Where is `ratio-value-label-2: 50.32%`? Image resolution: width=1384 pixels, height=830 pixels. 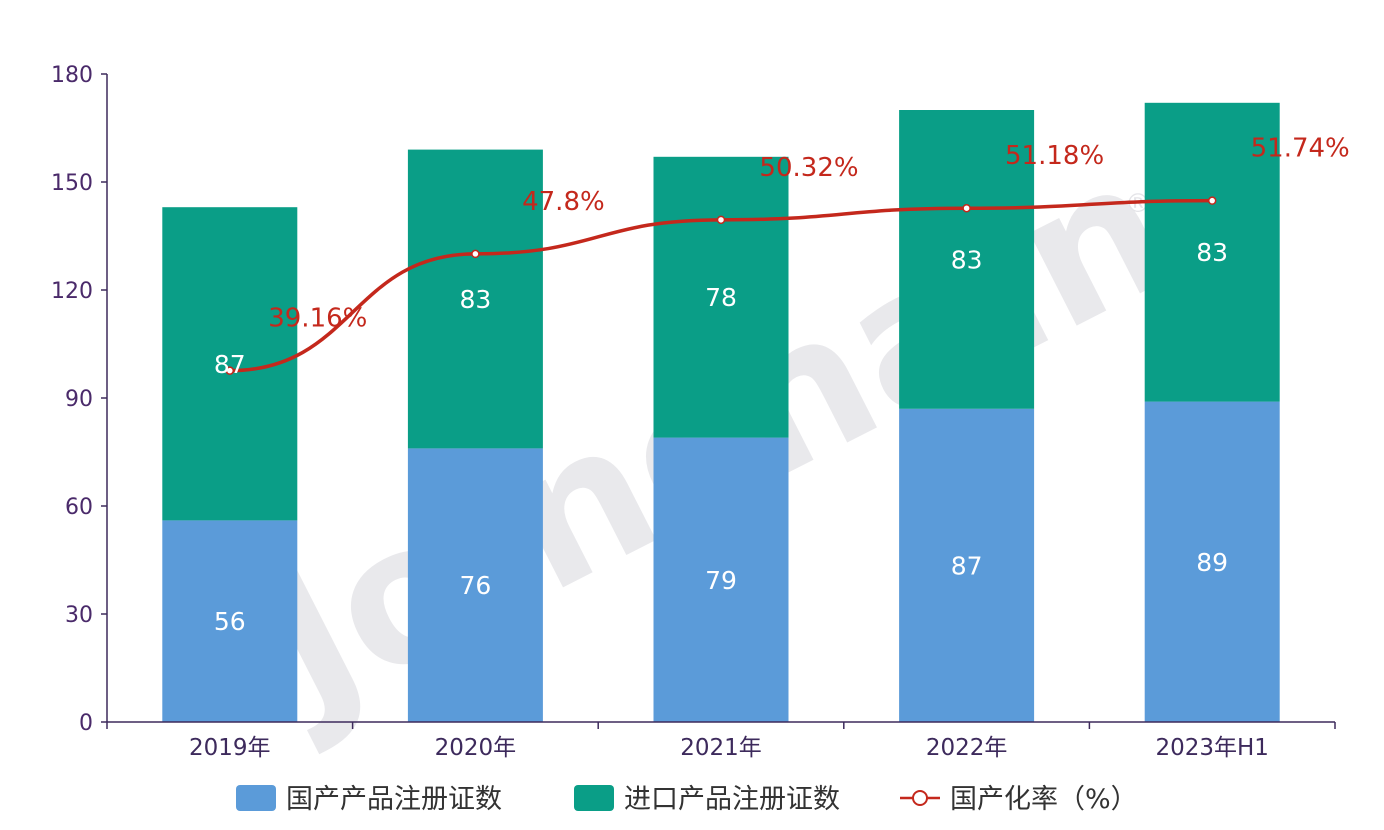
ratio-value-label-2: 50.32% is located at coordinates (808, 168).